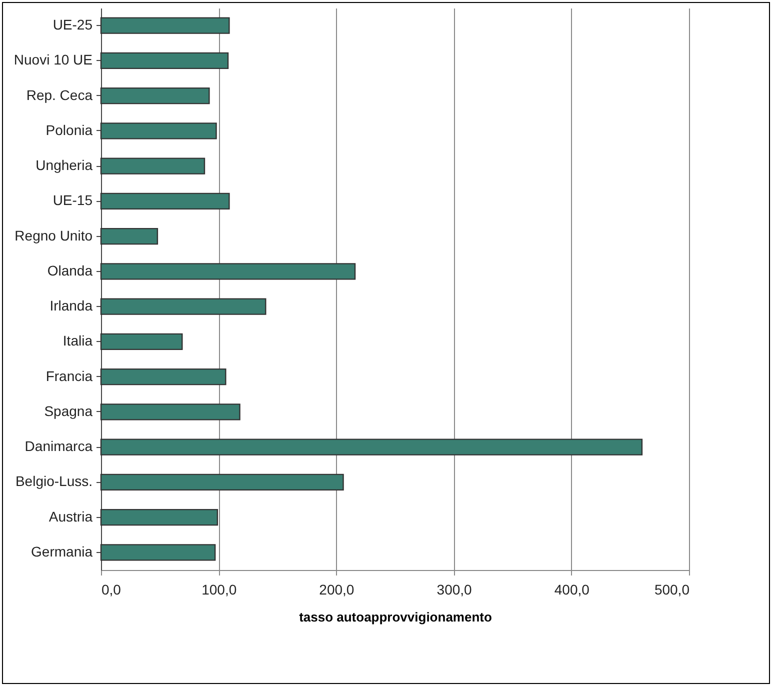 The image size is (775, 688). I want to click on x-axis-title: tasso autoapprovvigionamento, so click(395, 617).